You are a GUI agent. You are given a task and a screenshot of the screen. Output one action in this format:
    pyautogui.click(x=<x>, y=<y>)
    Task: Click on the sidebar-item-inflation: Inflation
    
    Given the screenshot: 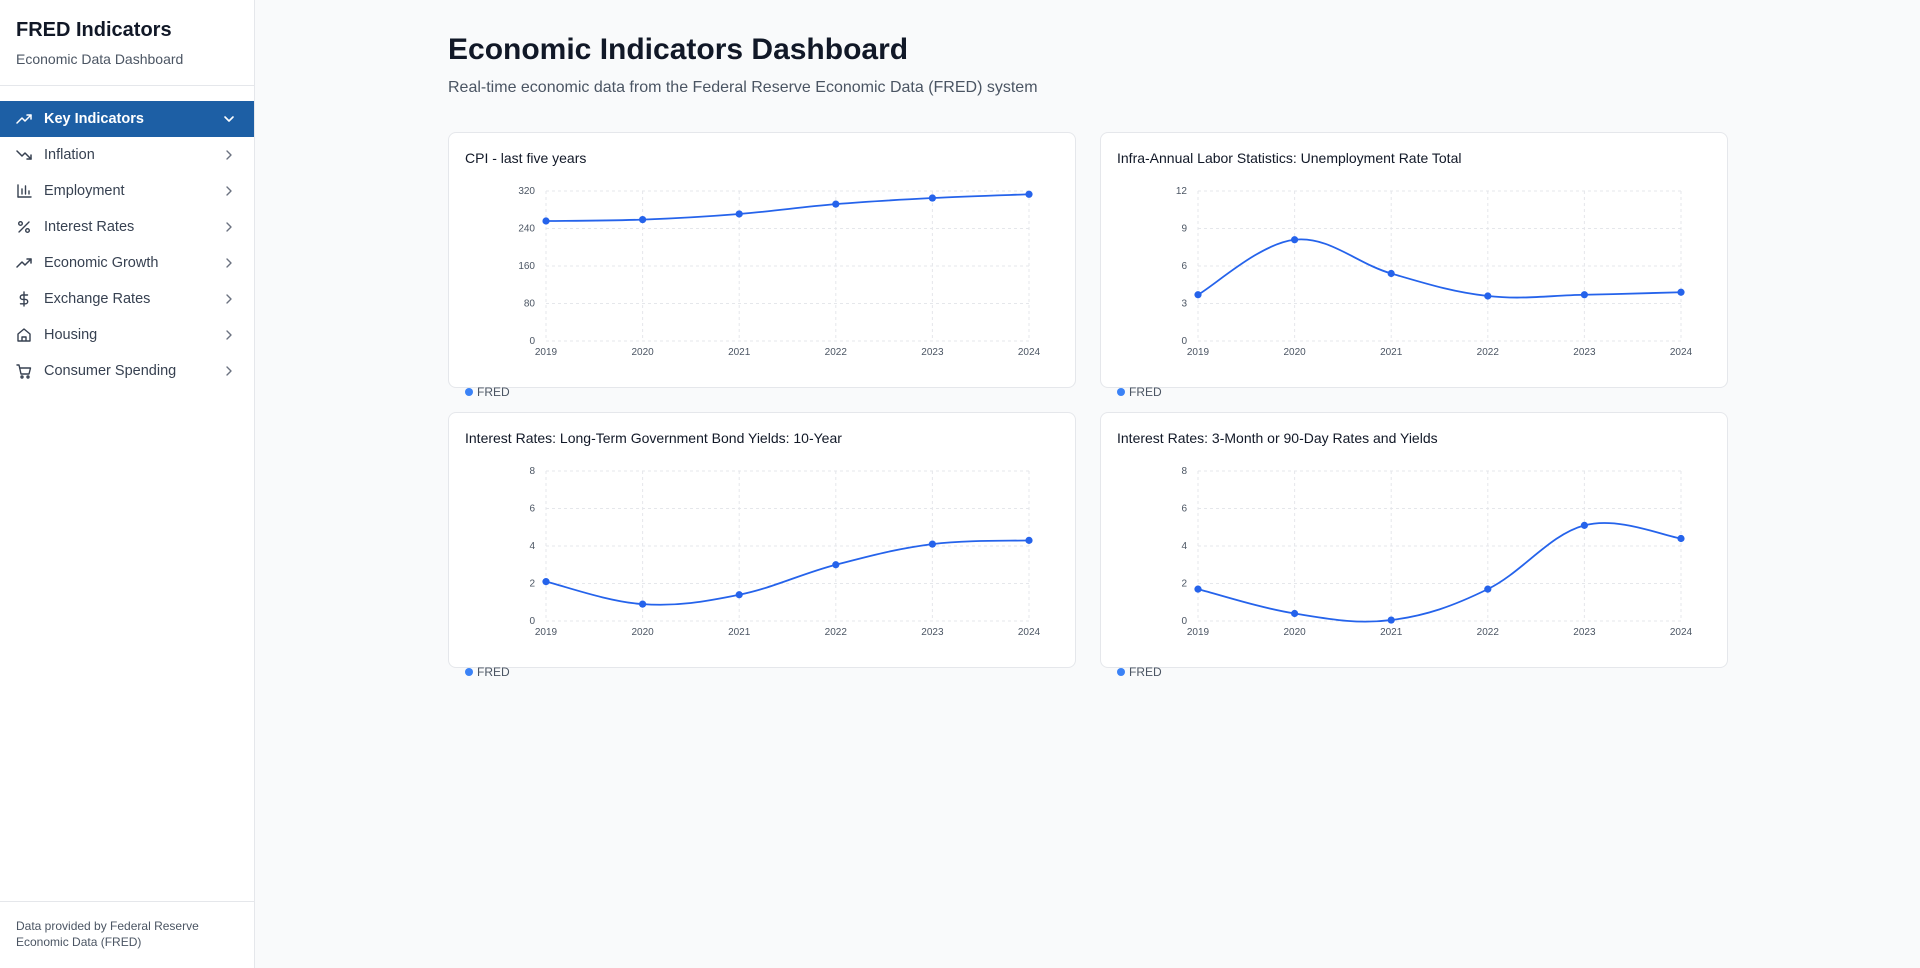 What is the action you would take?
    pyautogui.click(x=127, y=155)
    